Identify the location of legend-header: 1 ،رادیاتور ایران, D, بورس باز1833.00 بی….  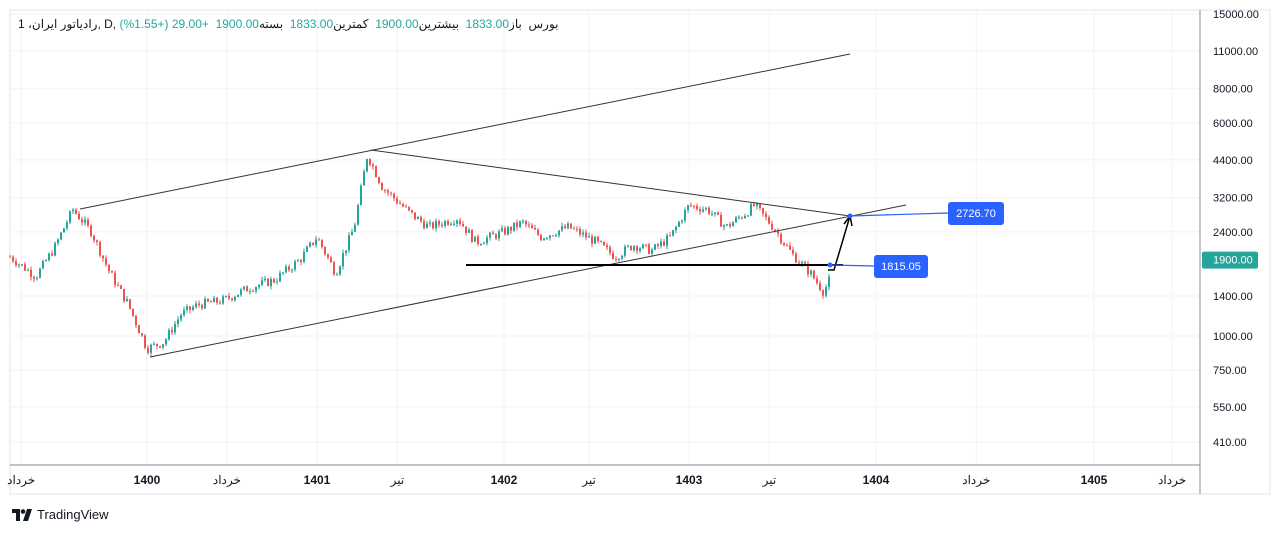
(288, 24).